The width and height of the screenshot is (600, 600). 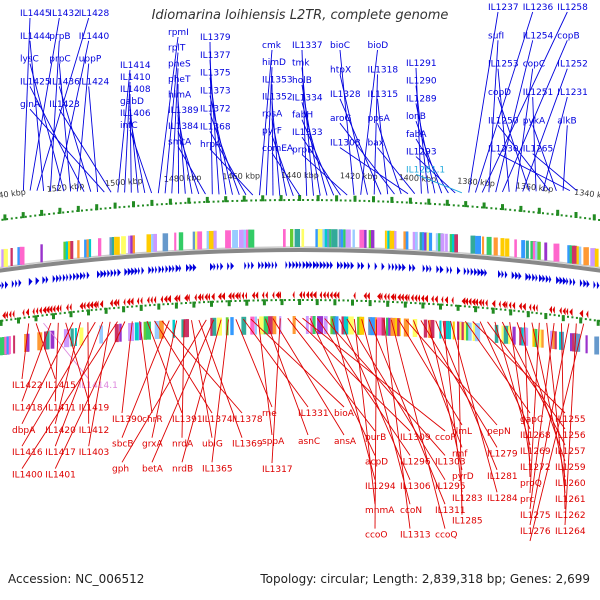 What do you see at coordinates (302, 116) in the screenshot?
I see `top-gene-label: fabH` at bounding box center [302, 116].